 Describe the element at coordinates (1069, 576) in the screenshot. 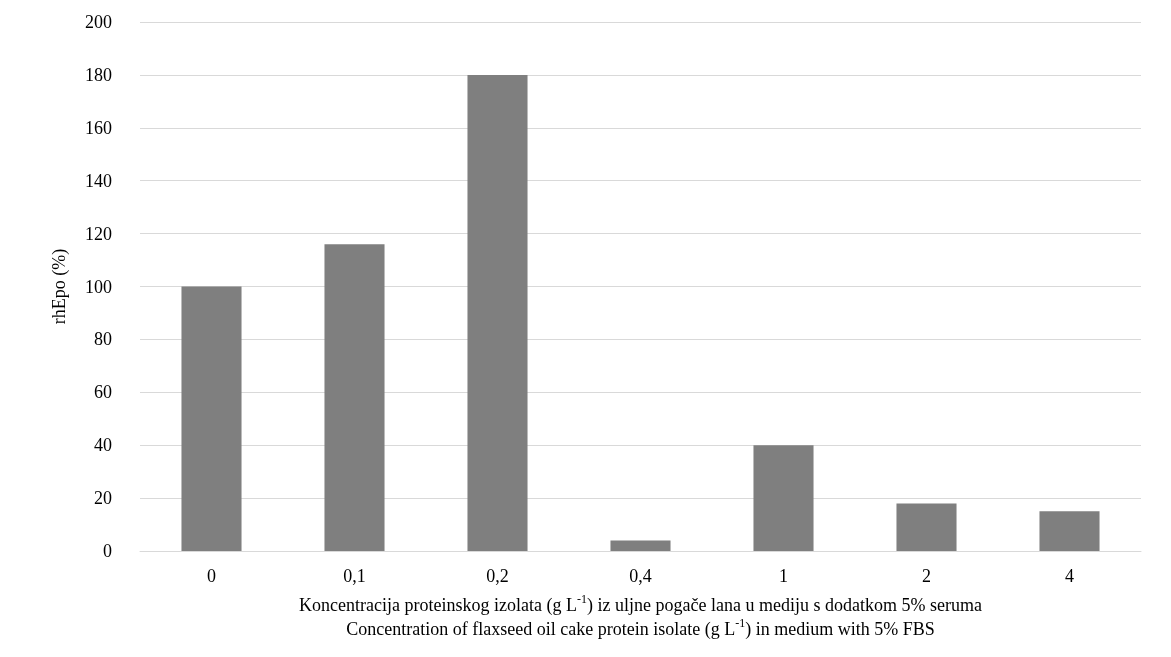

I see `x-tick-label: 4` at that location.